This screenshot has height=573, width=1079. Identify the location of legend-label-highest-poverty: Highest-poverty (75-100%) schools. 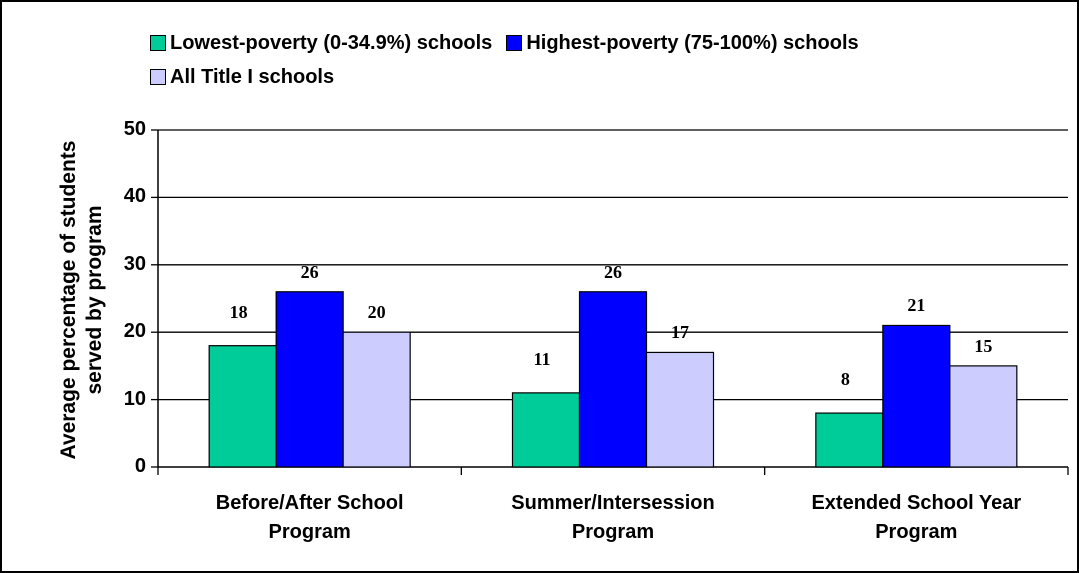
(692, 42).